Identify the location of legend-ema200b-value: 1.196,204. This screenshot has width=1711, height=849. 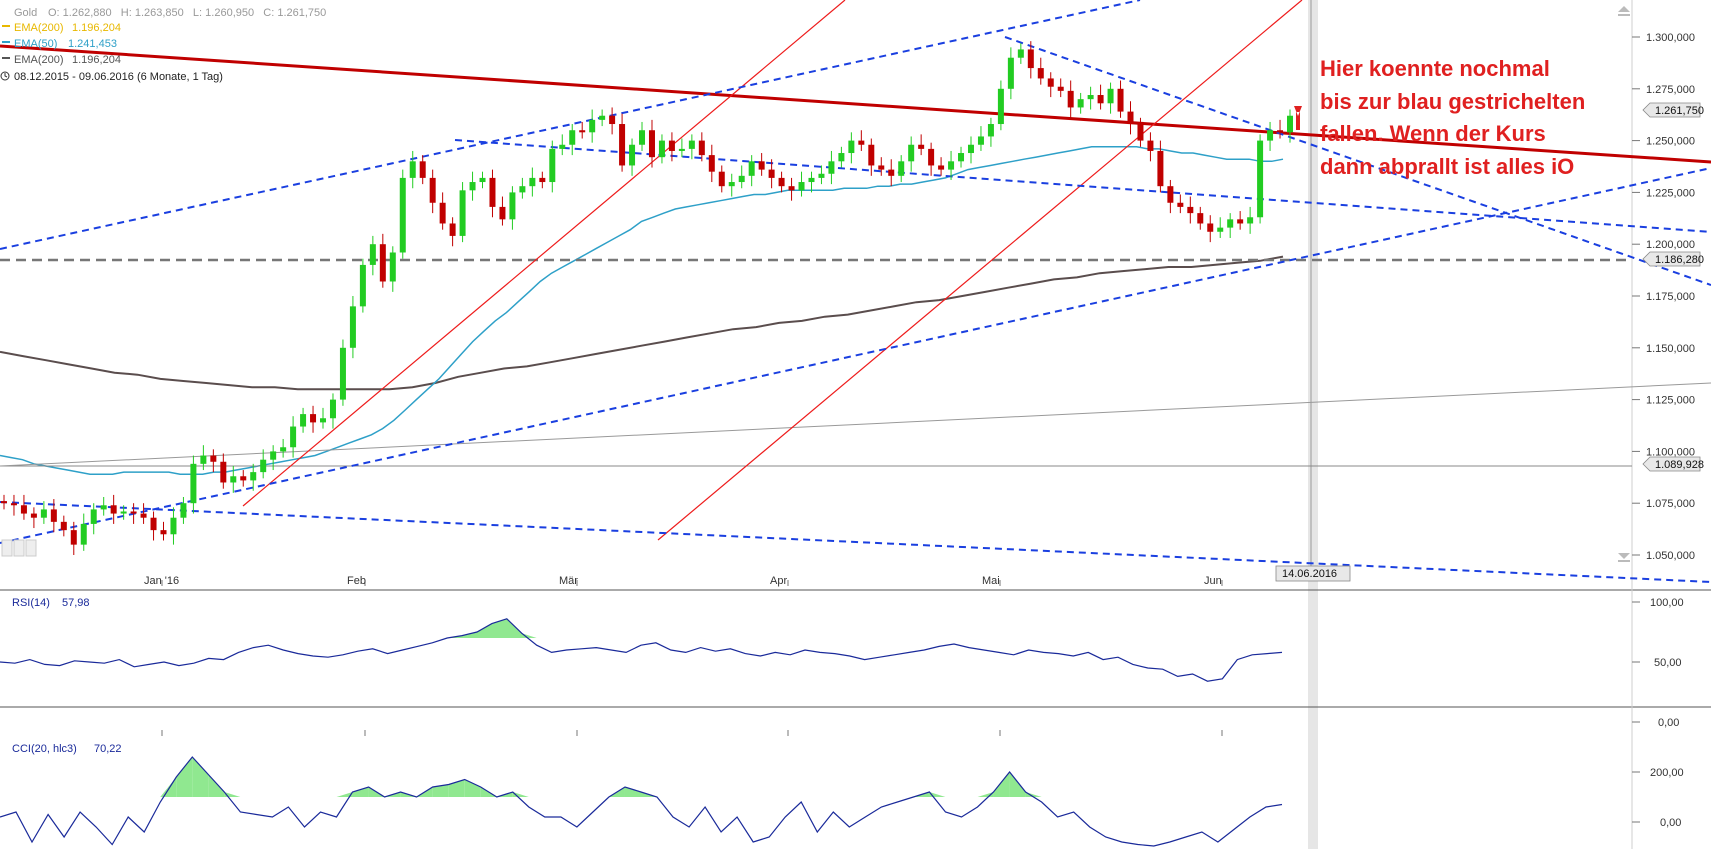
(96, 60).